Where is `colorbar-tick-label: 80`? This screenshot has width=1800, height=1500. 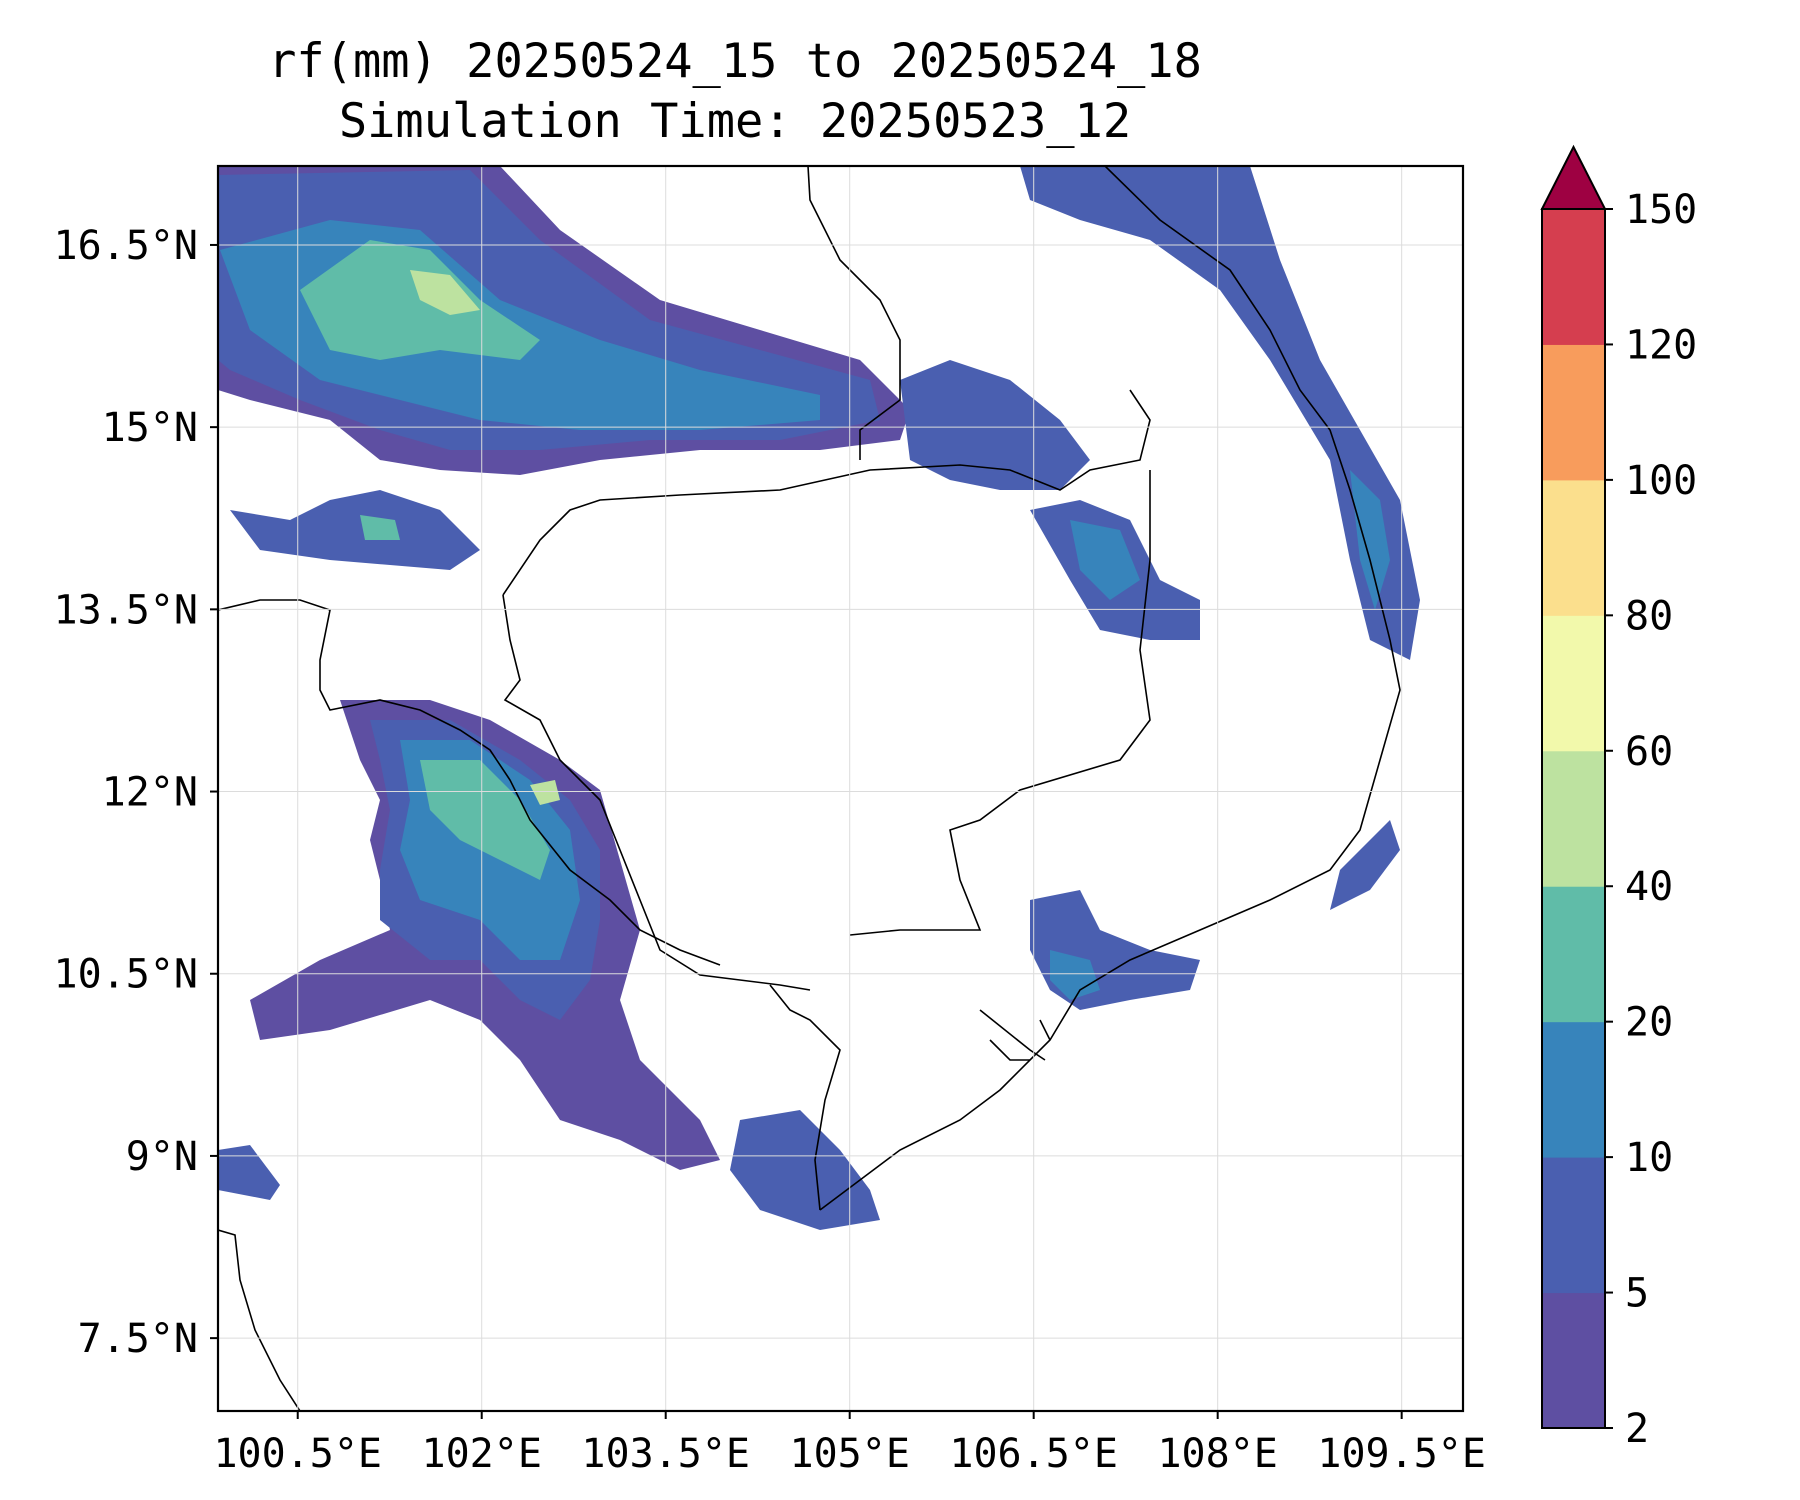 colorbar-tick-label: 80 is located at coordinates (1649, 616).